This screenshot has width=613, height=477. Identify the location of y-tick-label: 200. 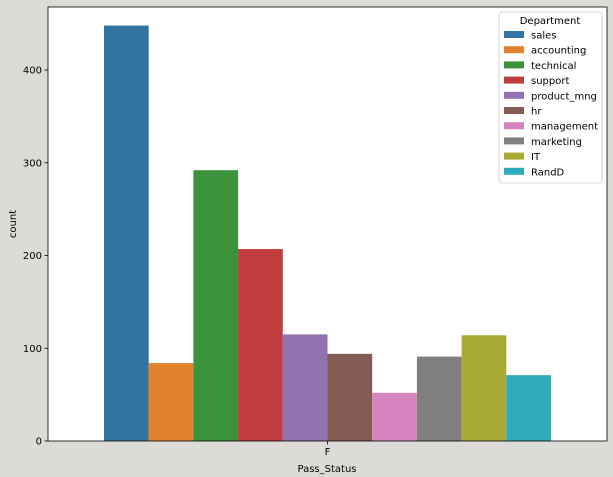
(32, 256).